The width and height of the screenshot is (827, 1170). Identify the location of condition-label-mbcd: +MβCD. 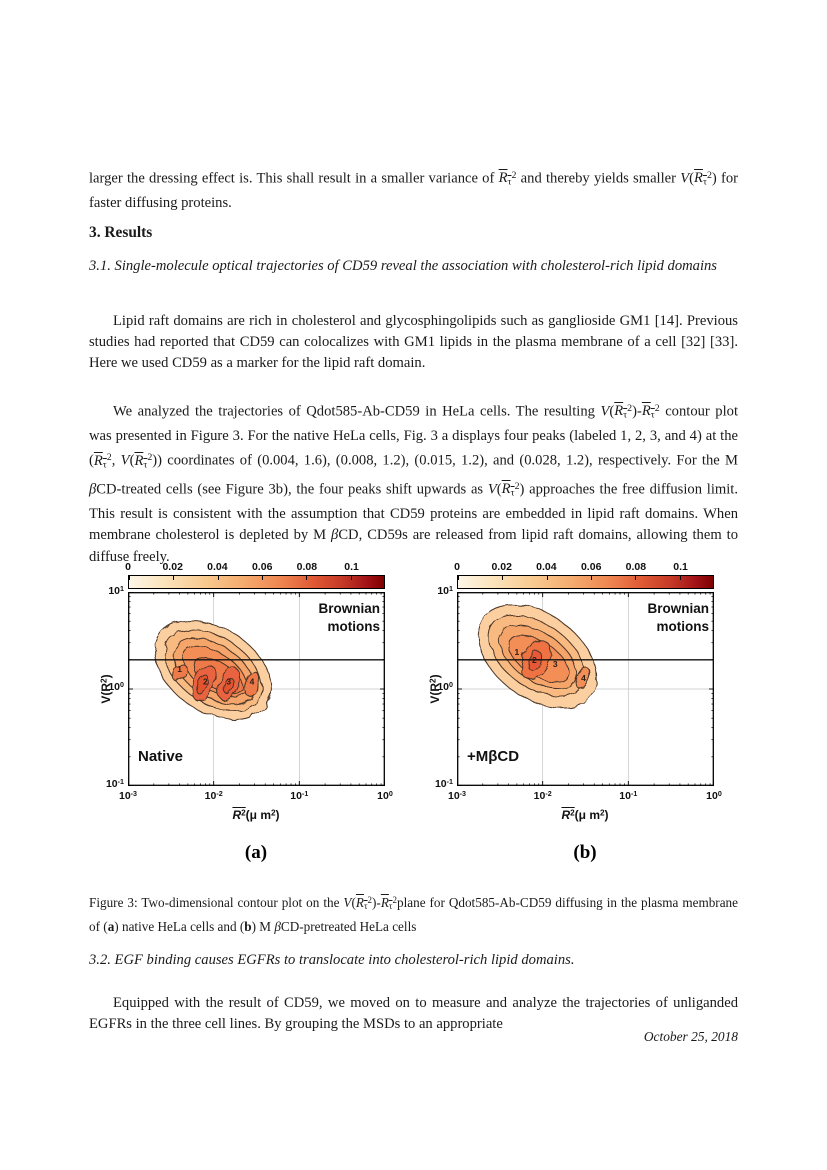
(493, 756).